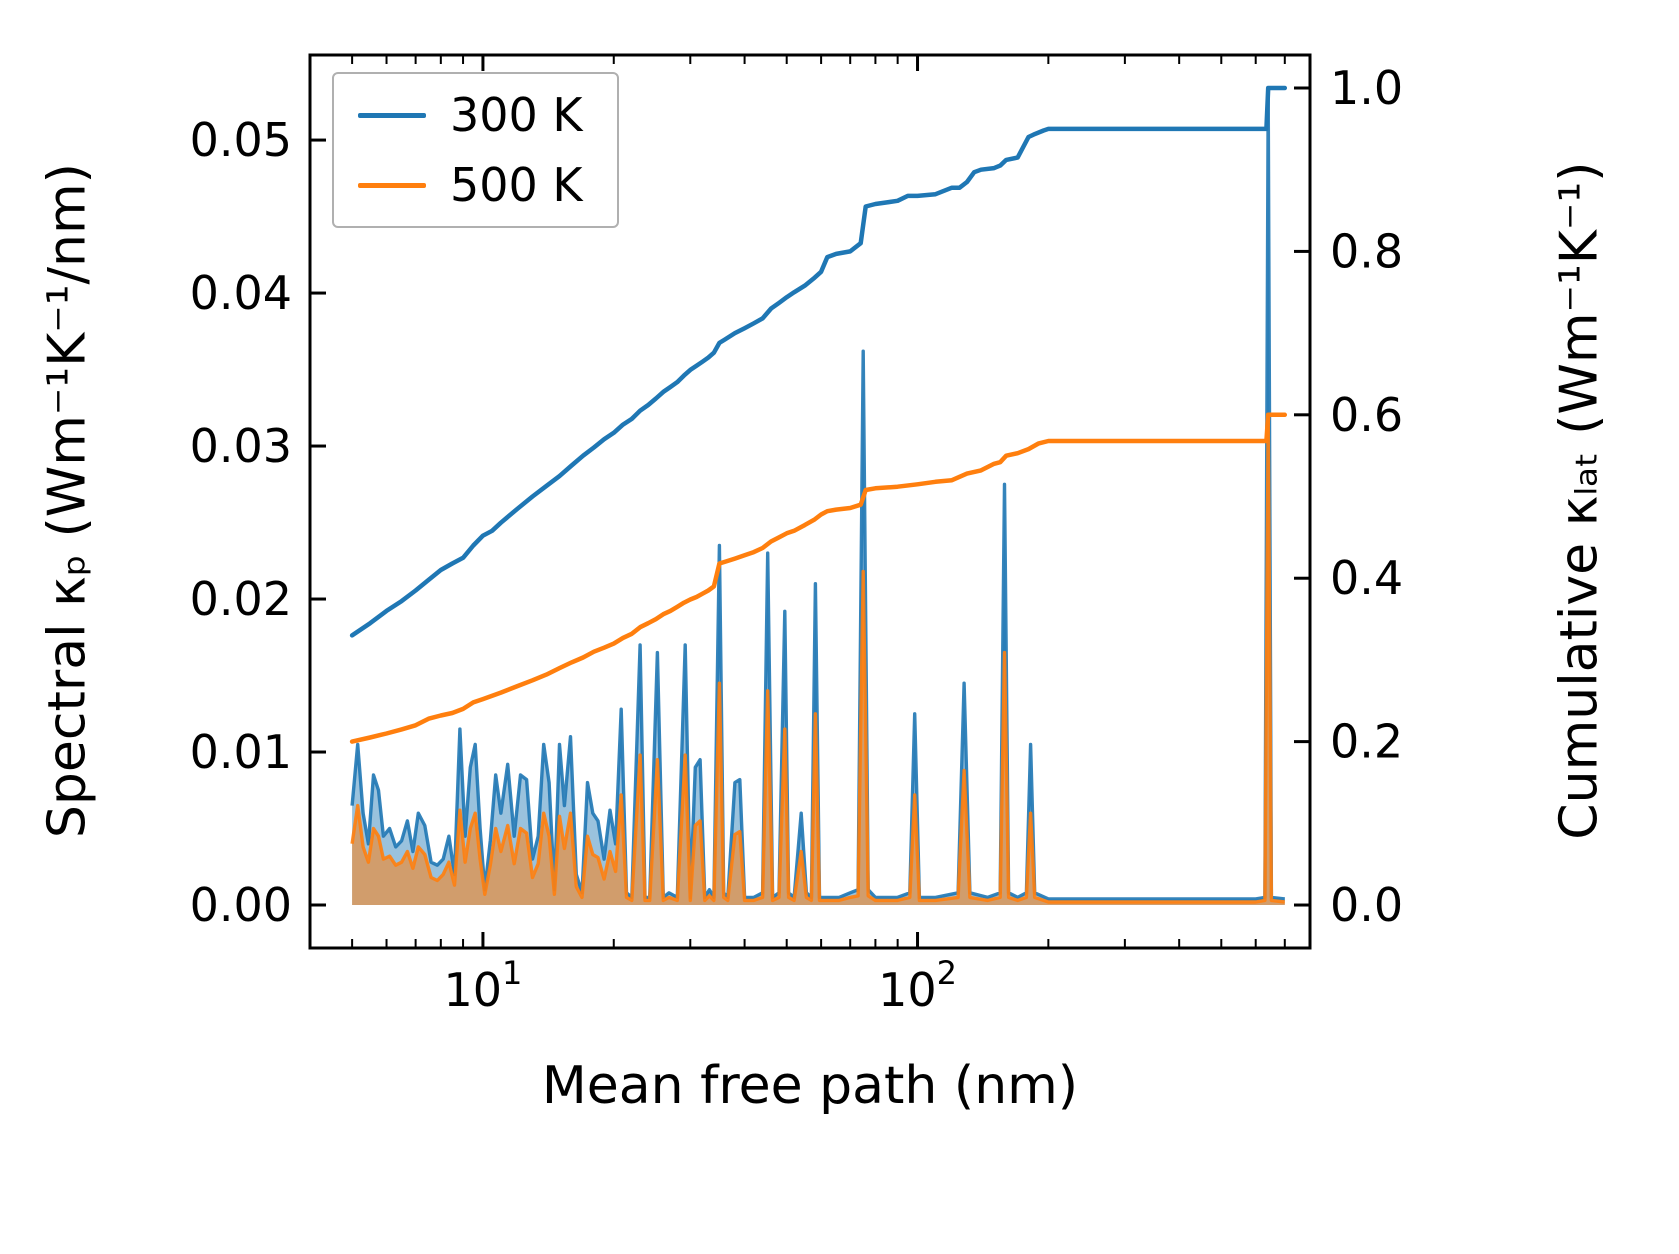  What do you see at coordinates (1366, 905) in the screenshot?
I see `svg-text: 0.0` at bounding box center [1366, 905].